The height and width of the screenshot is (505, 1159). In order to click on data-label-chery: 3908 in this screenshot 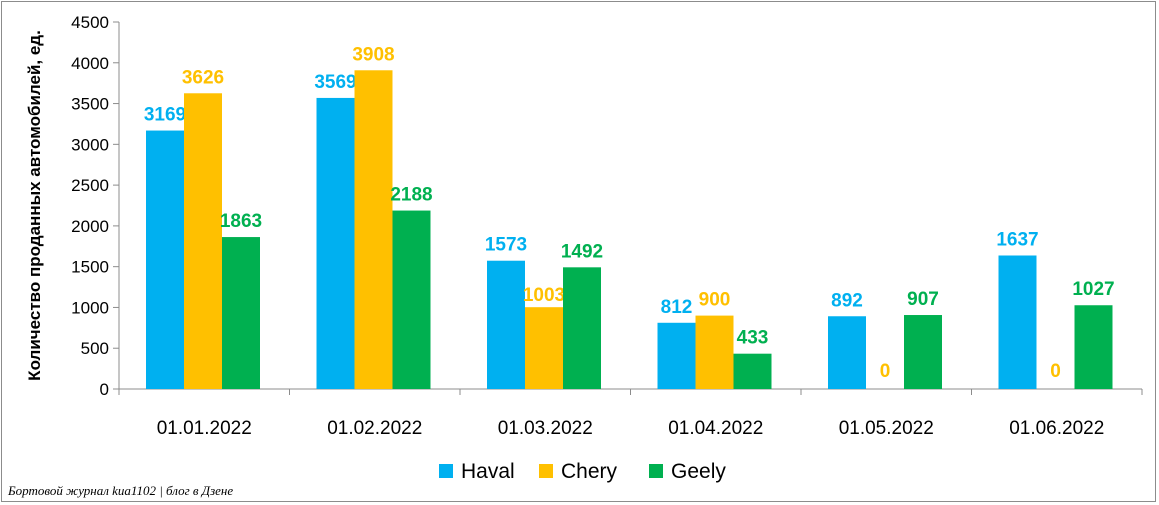, I will do `click(373, 54)`.